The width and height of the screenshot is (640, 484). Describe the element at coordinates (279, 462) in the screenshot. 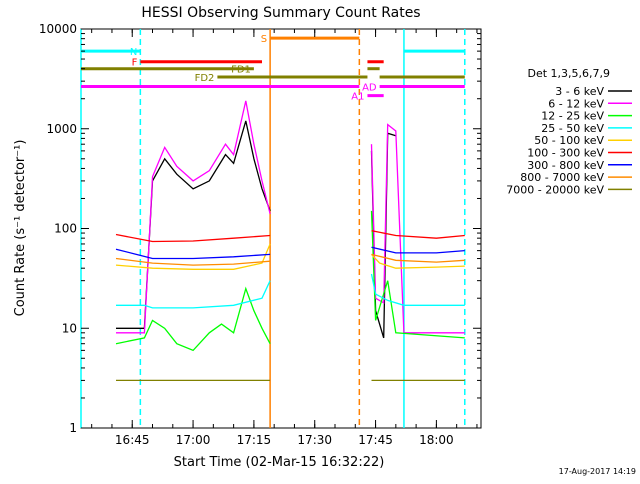

I see `x-axis-label: Start Time (02-Mar-15 16:32:22)` at that location.